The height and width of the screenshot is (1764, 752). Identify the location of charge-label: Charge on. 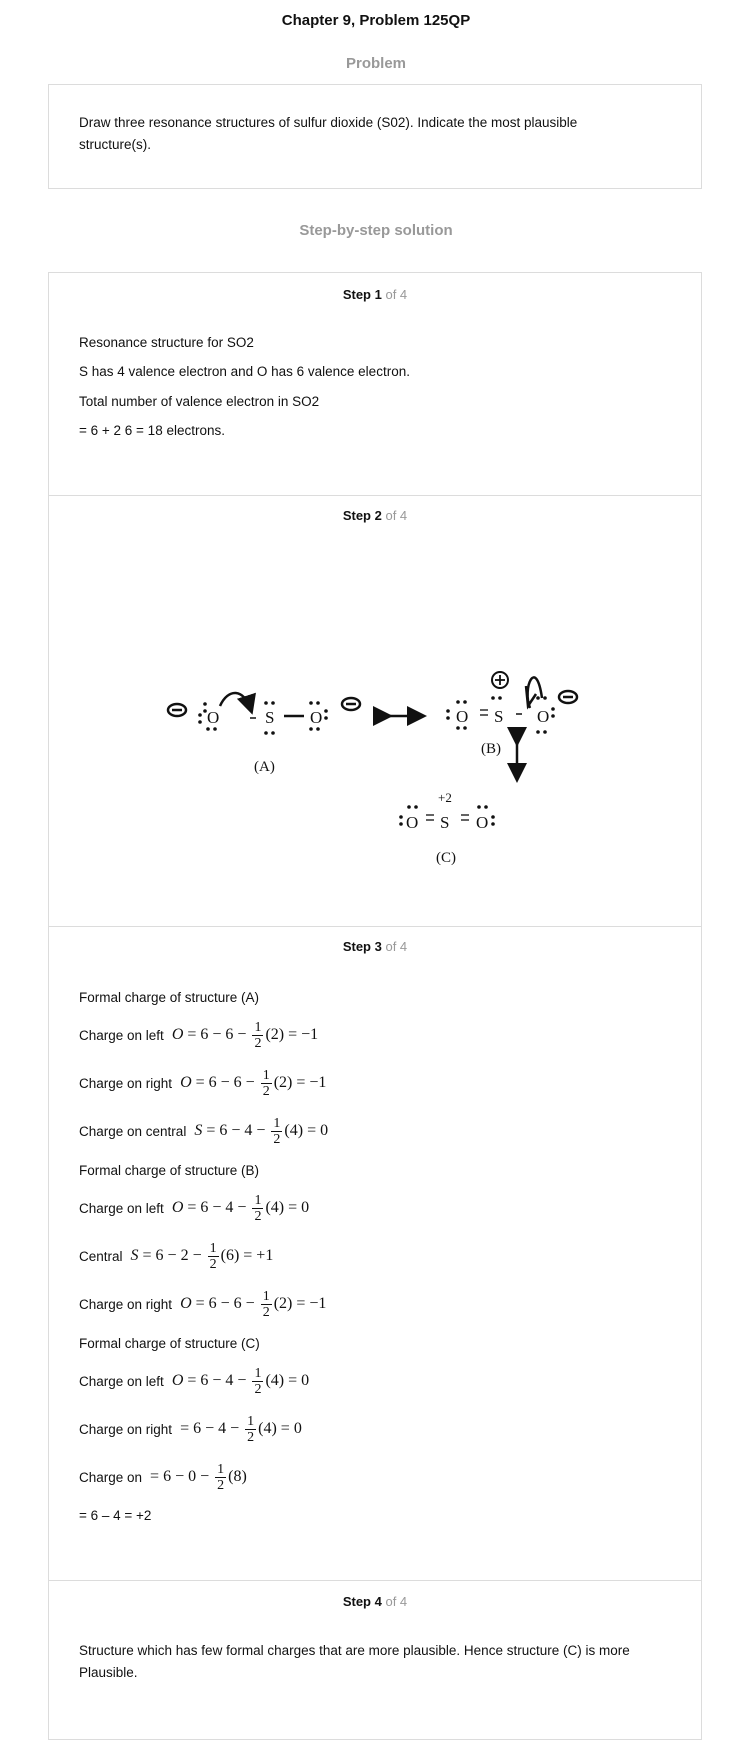
(111, 1477).